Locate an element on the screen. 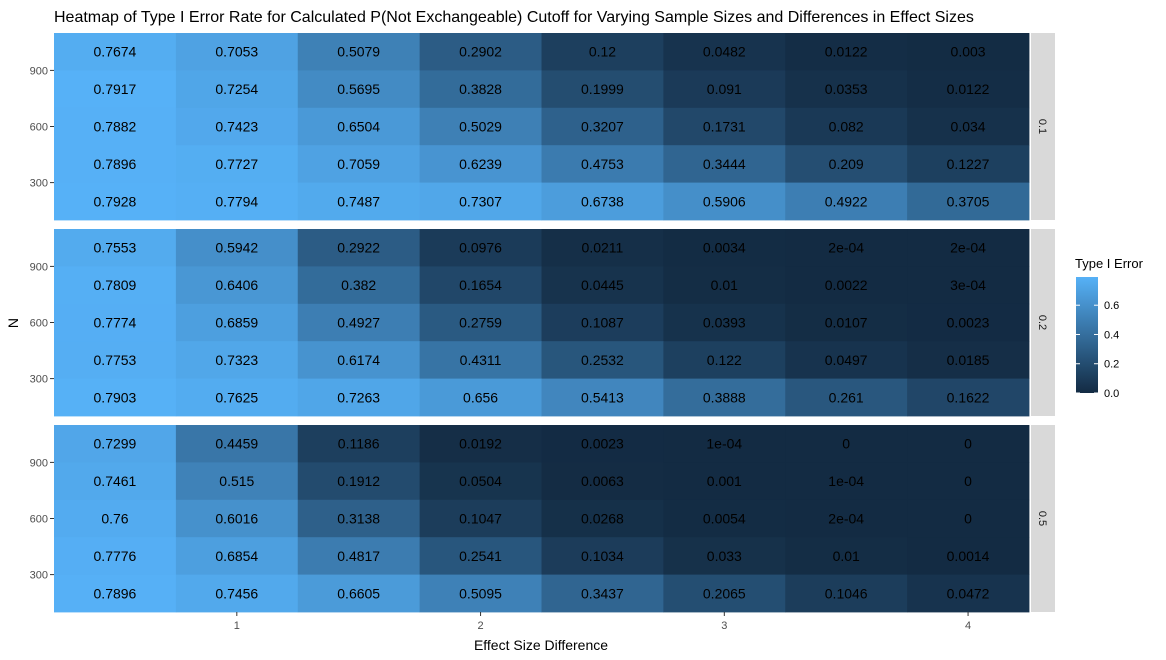  tile-label: 0.1046 is located at coordinates (846, 593).